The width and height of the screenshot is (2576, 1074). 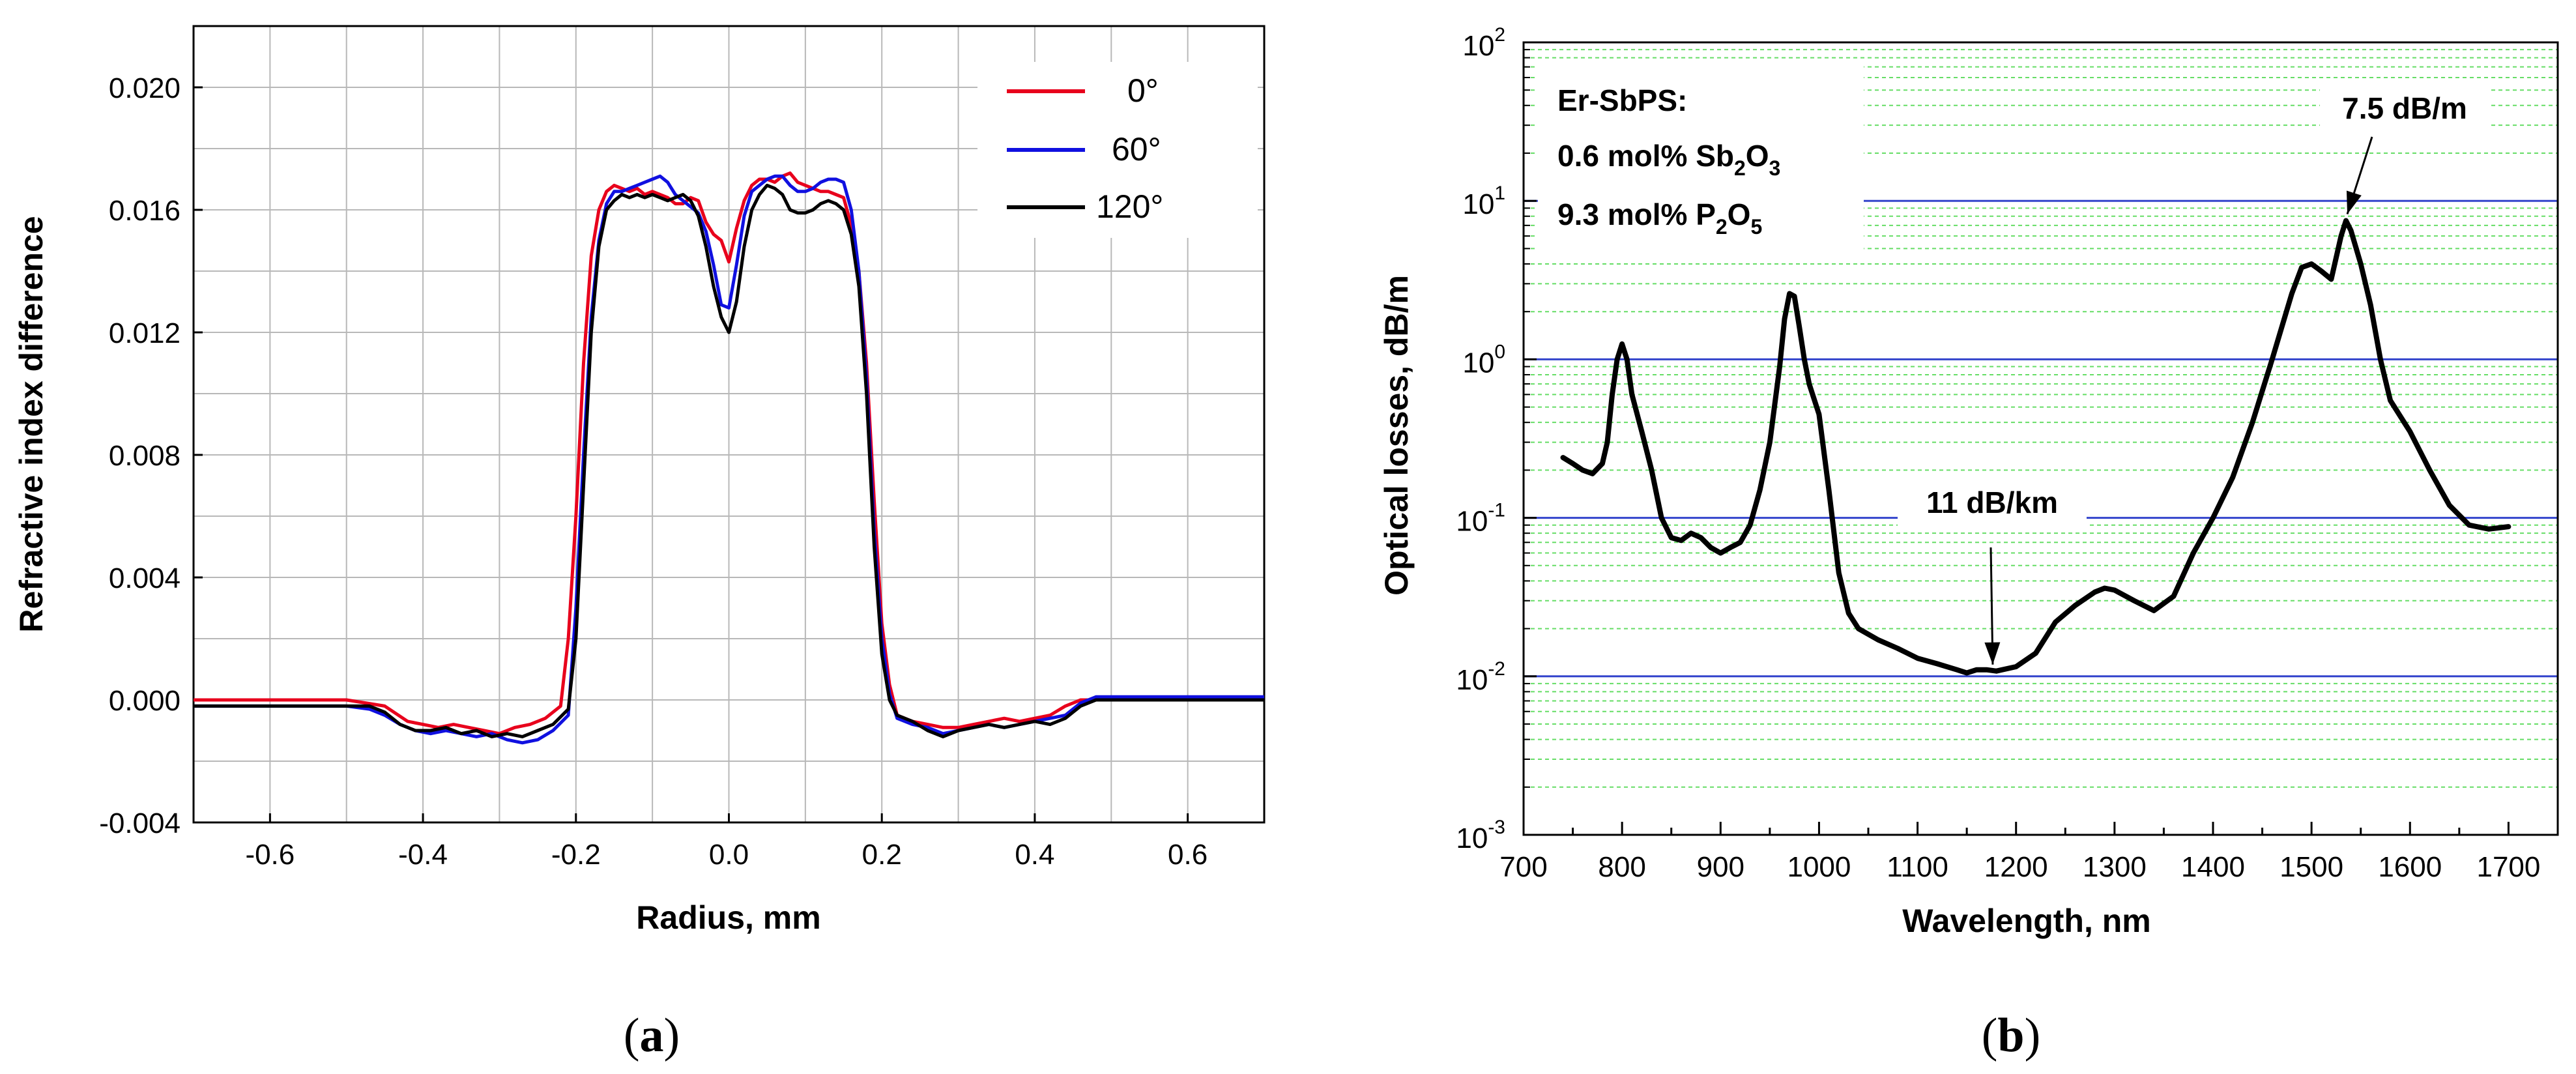 I want to click on x-tick-label: -0.2, so click(x=576, y=855).